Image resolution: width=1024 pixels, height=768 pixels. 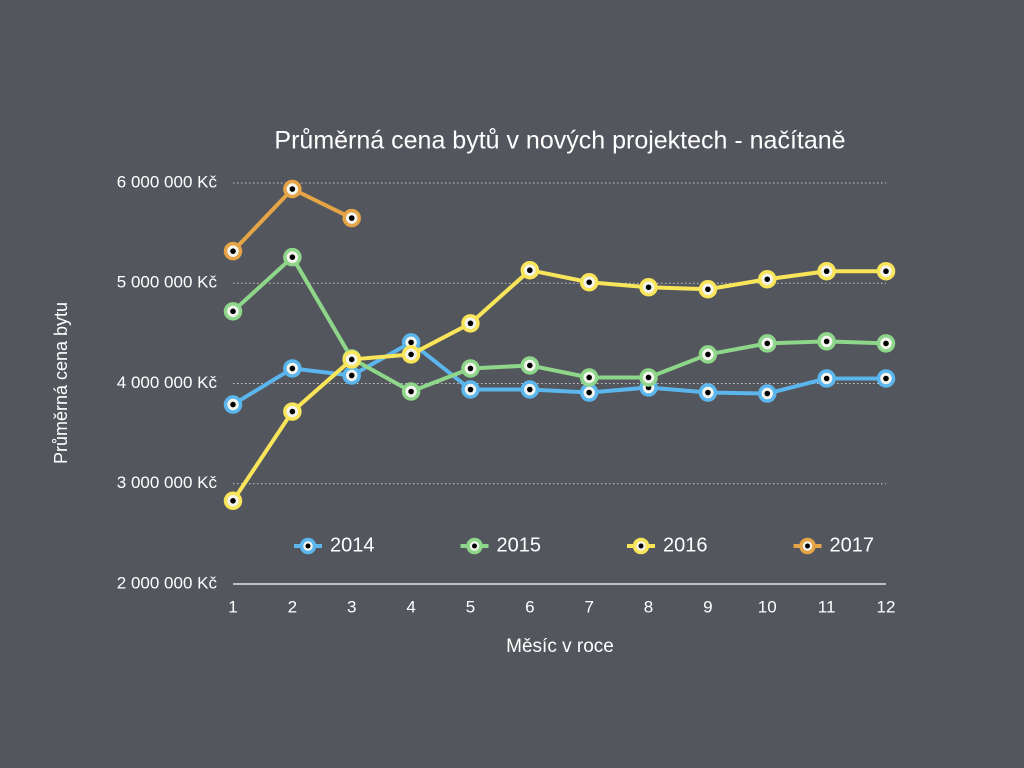 What do you see at coordinates (352, 545) in the screenshot?
I see `legend-label: 2014` at bounding box center [352, 545].